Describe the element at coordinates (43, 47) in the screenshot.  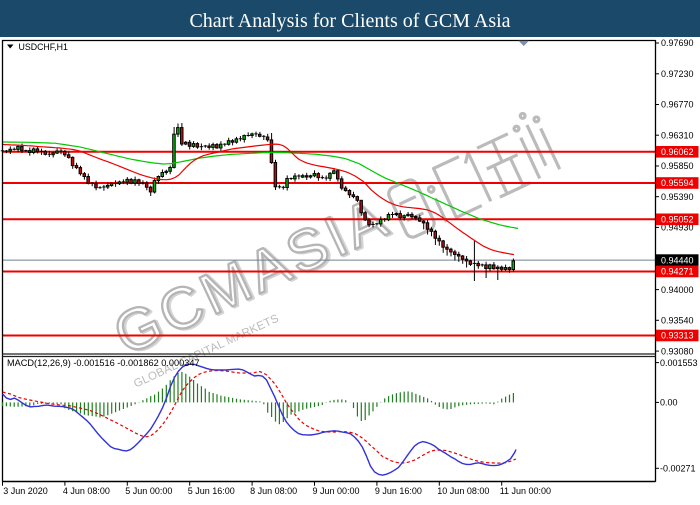
I see `svg-text: USDCHF,H1` at that location.